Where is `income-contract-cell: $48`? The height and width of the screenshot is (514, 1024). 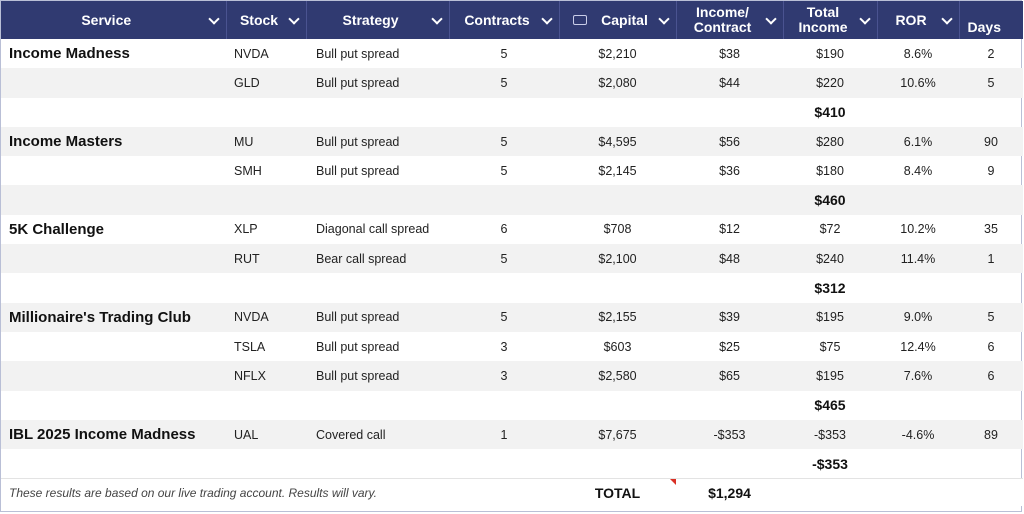
income-contract-cell: $48 is located at coordinates (729, 258).